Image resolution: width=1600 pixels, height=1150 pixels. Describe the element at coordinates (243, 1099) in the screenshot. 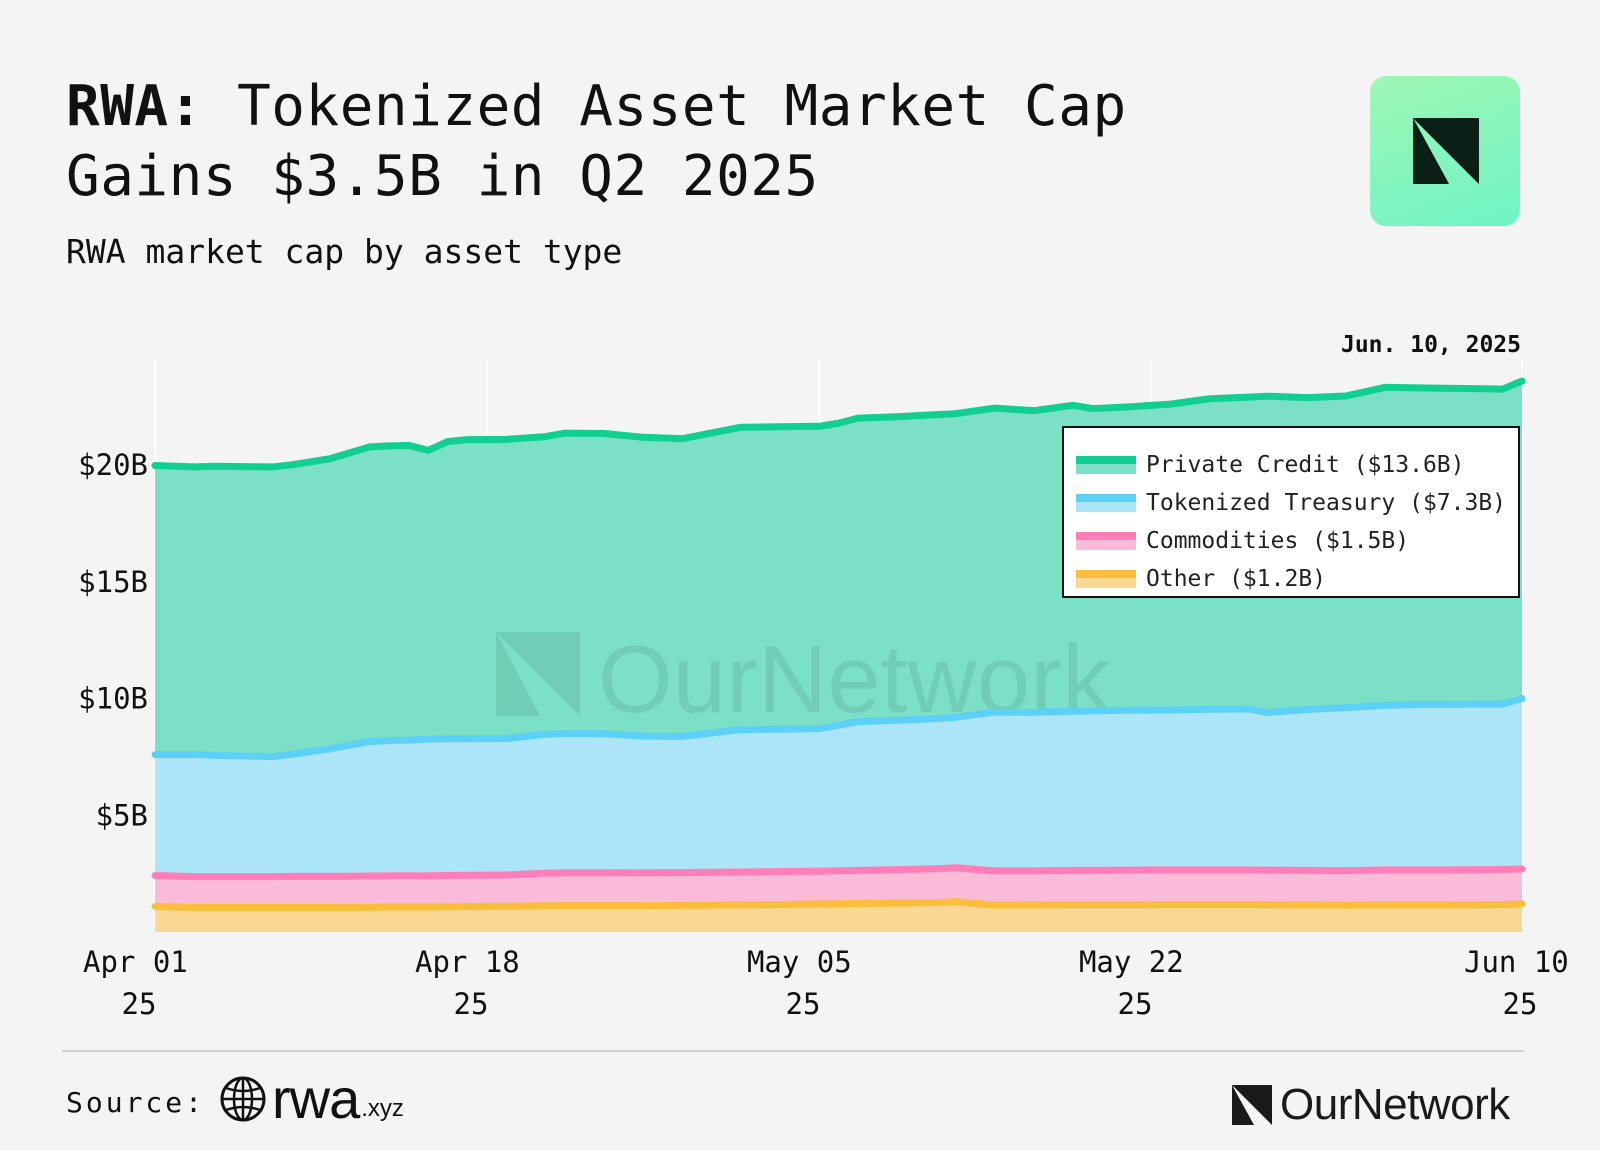

I see `globe-icon` at that location.